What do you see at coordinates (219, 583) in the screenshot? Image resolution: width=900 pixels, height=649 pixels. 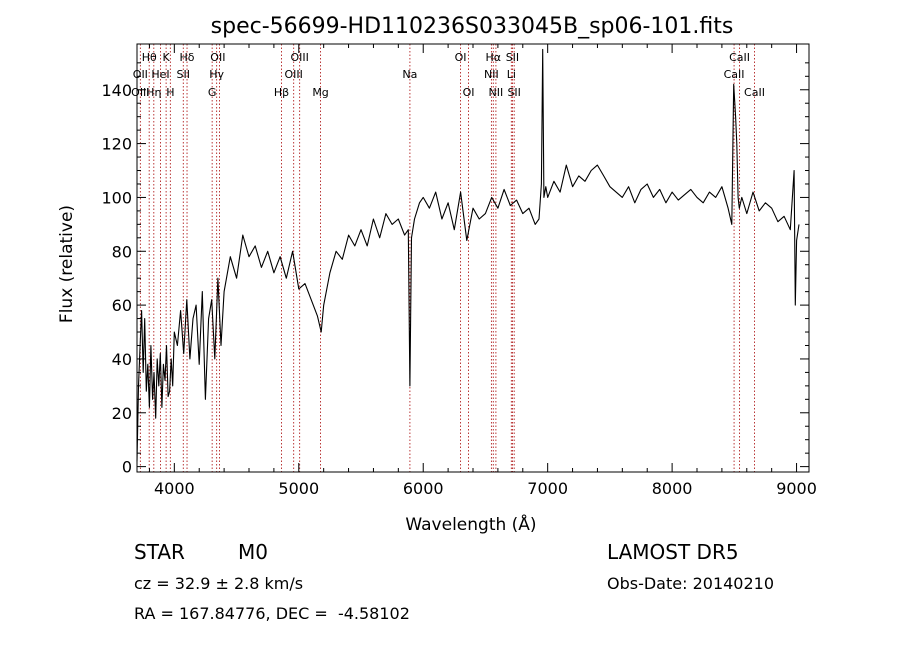 I see `redshift-cz: cz = 32.9 ± 2.8 km/s` at bounding box center [219, 583].